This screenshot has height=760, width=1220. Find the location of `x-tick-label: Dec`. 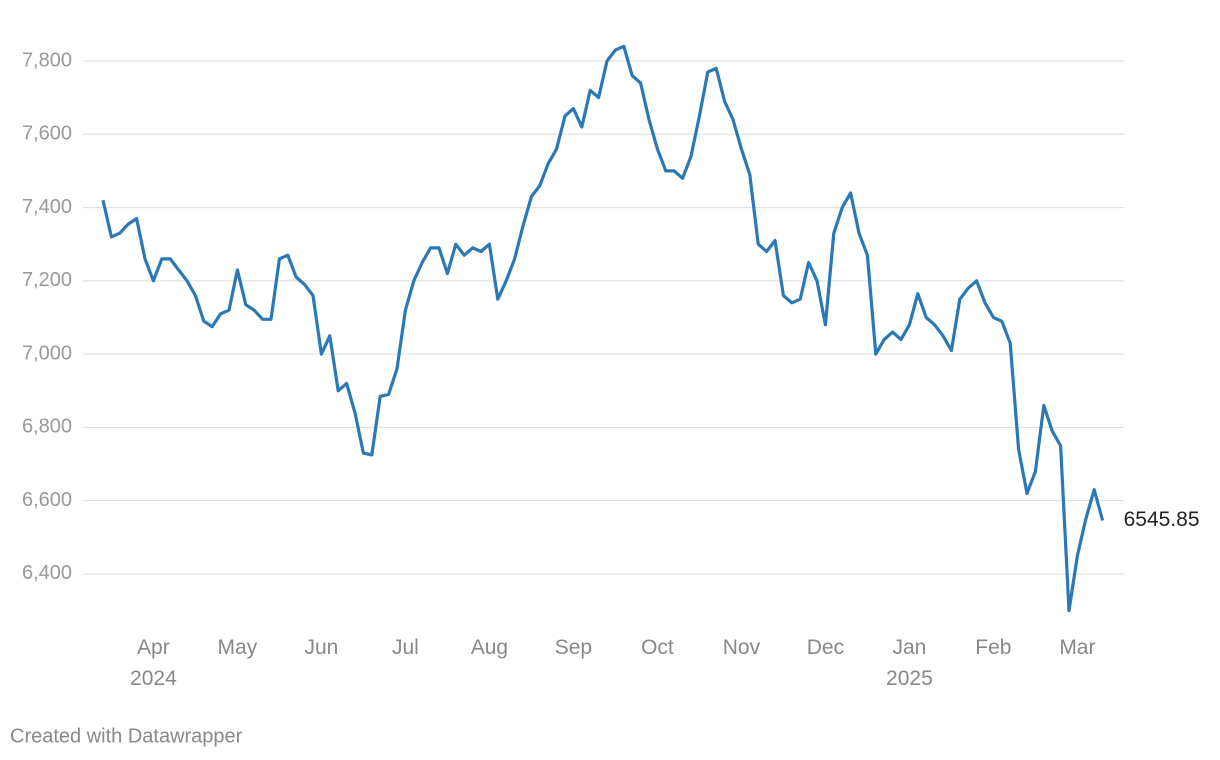

x-tick-label: Dec is located at coordinates (825, 647).